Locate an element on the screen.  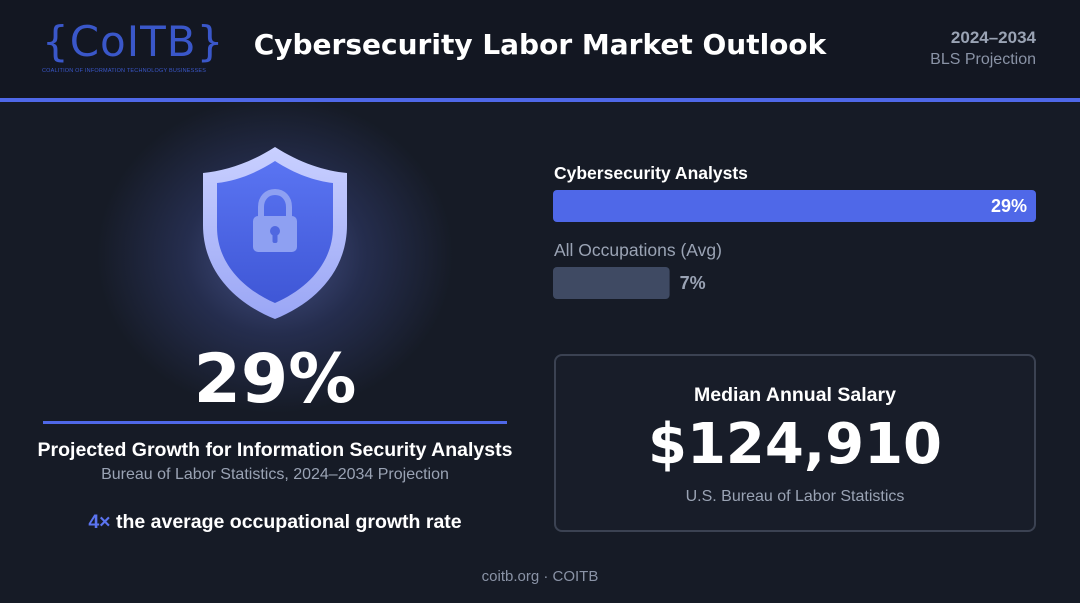
projection-label: BLS Projection is located at coordinates (983, 59).